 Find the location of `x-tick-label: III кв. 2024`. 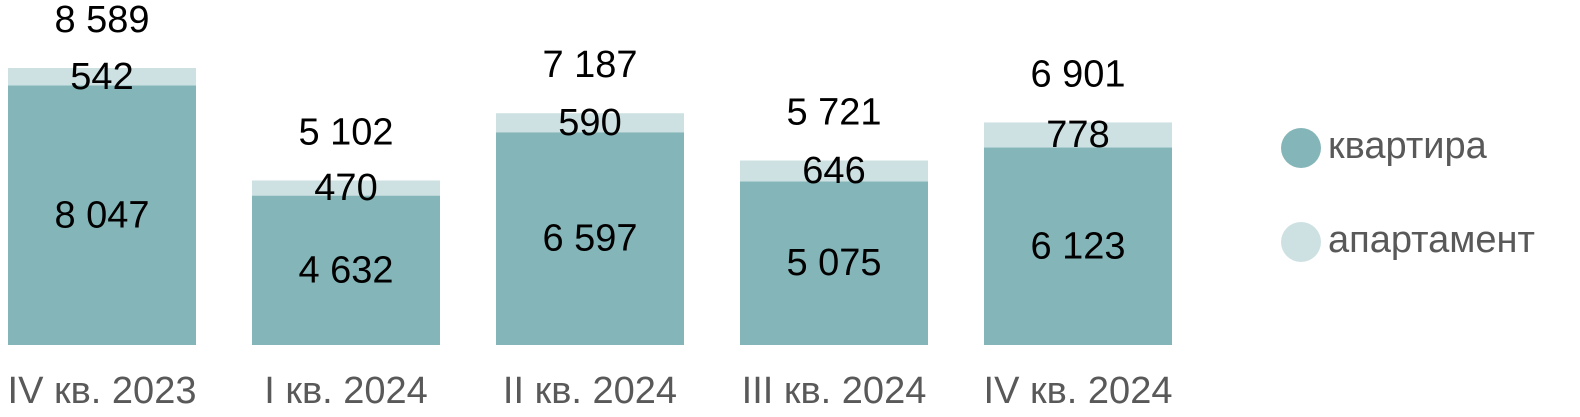

x-tick-label: III кв. 2024 is located at coordinates (834, 391).